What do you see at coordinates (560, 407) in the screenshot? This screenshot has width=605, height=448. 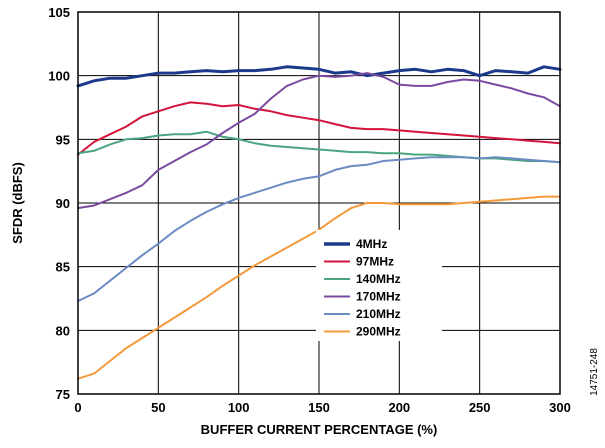 I see `x-tick-label: 300` at bounding box center [560, 407].